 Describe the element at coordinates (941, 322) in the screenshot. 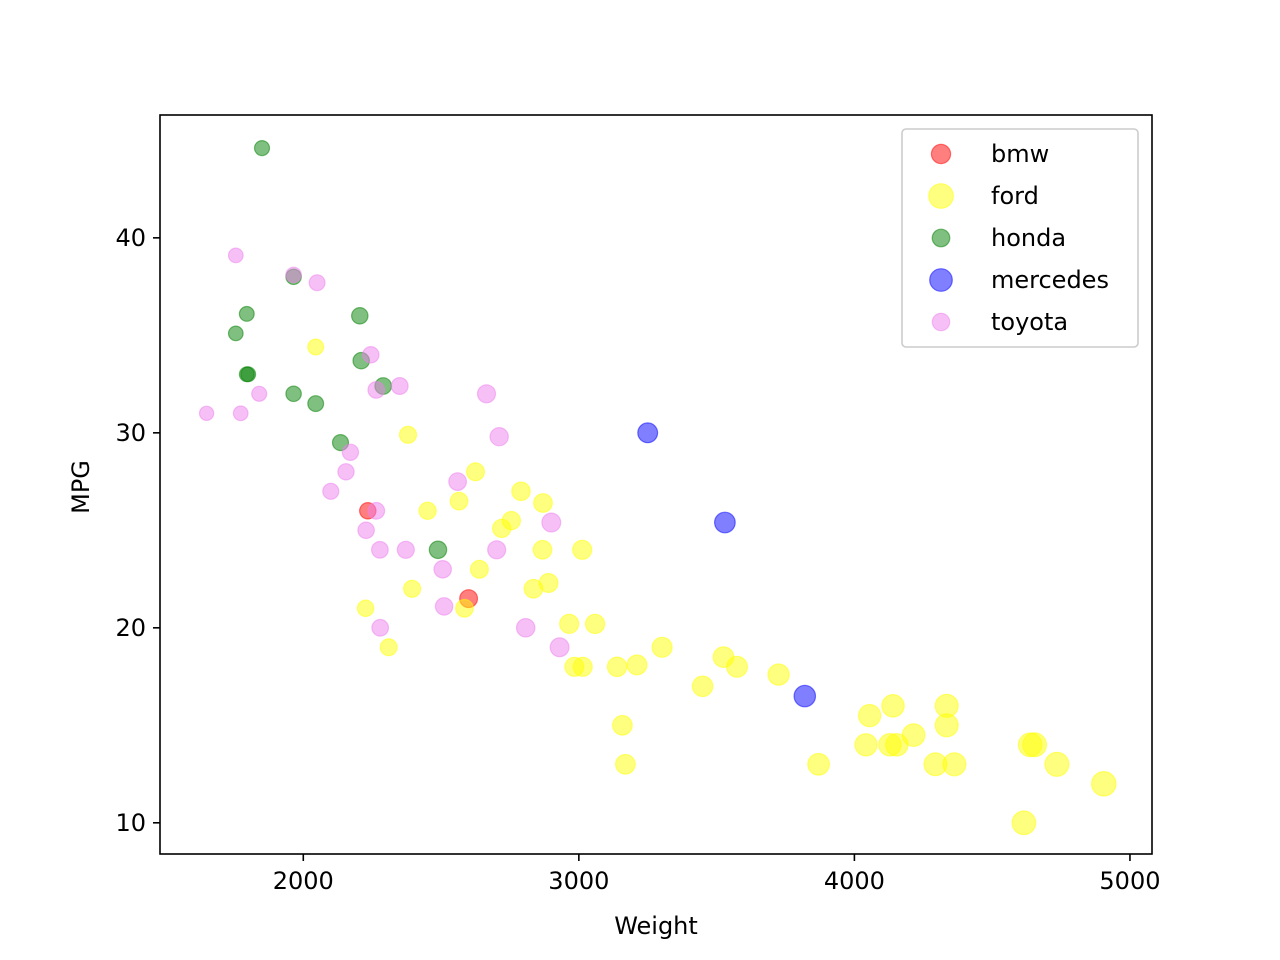

I see `legend-marker-toyota` at that location.